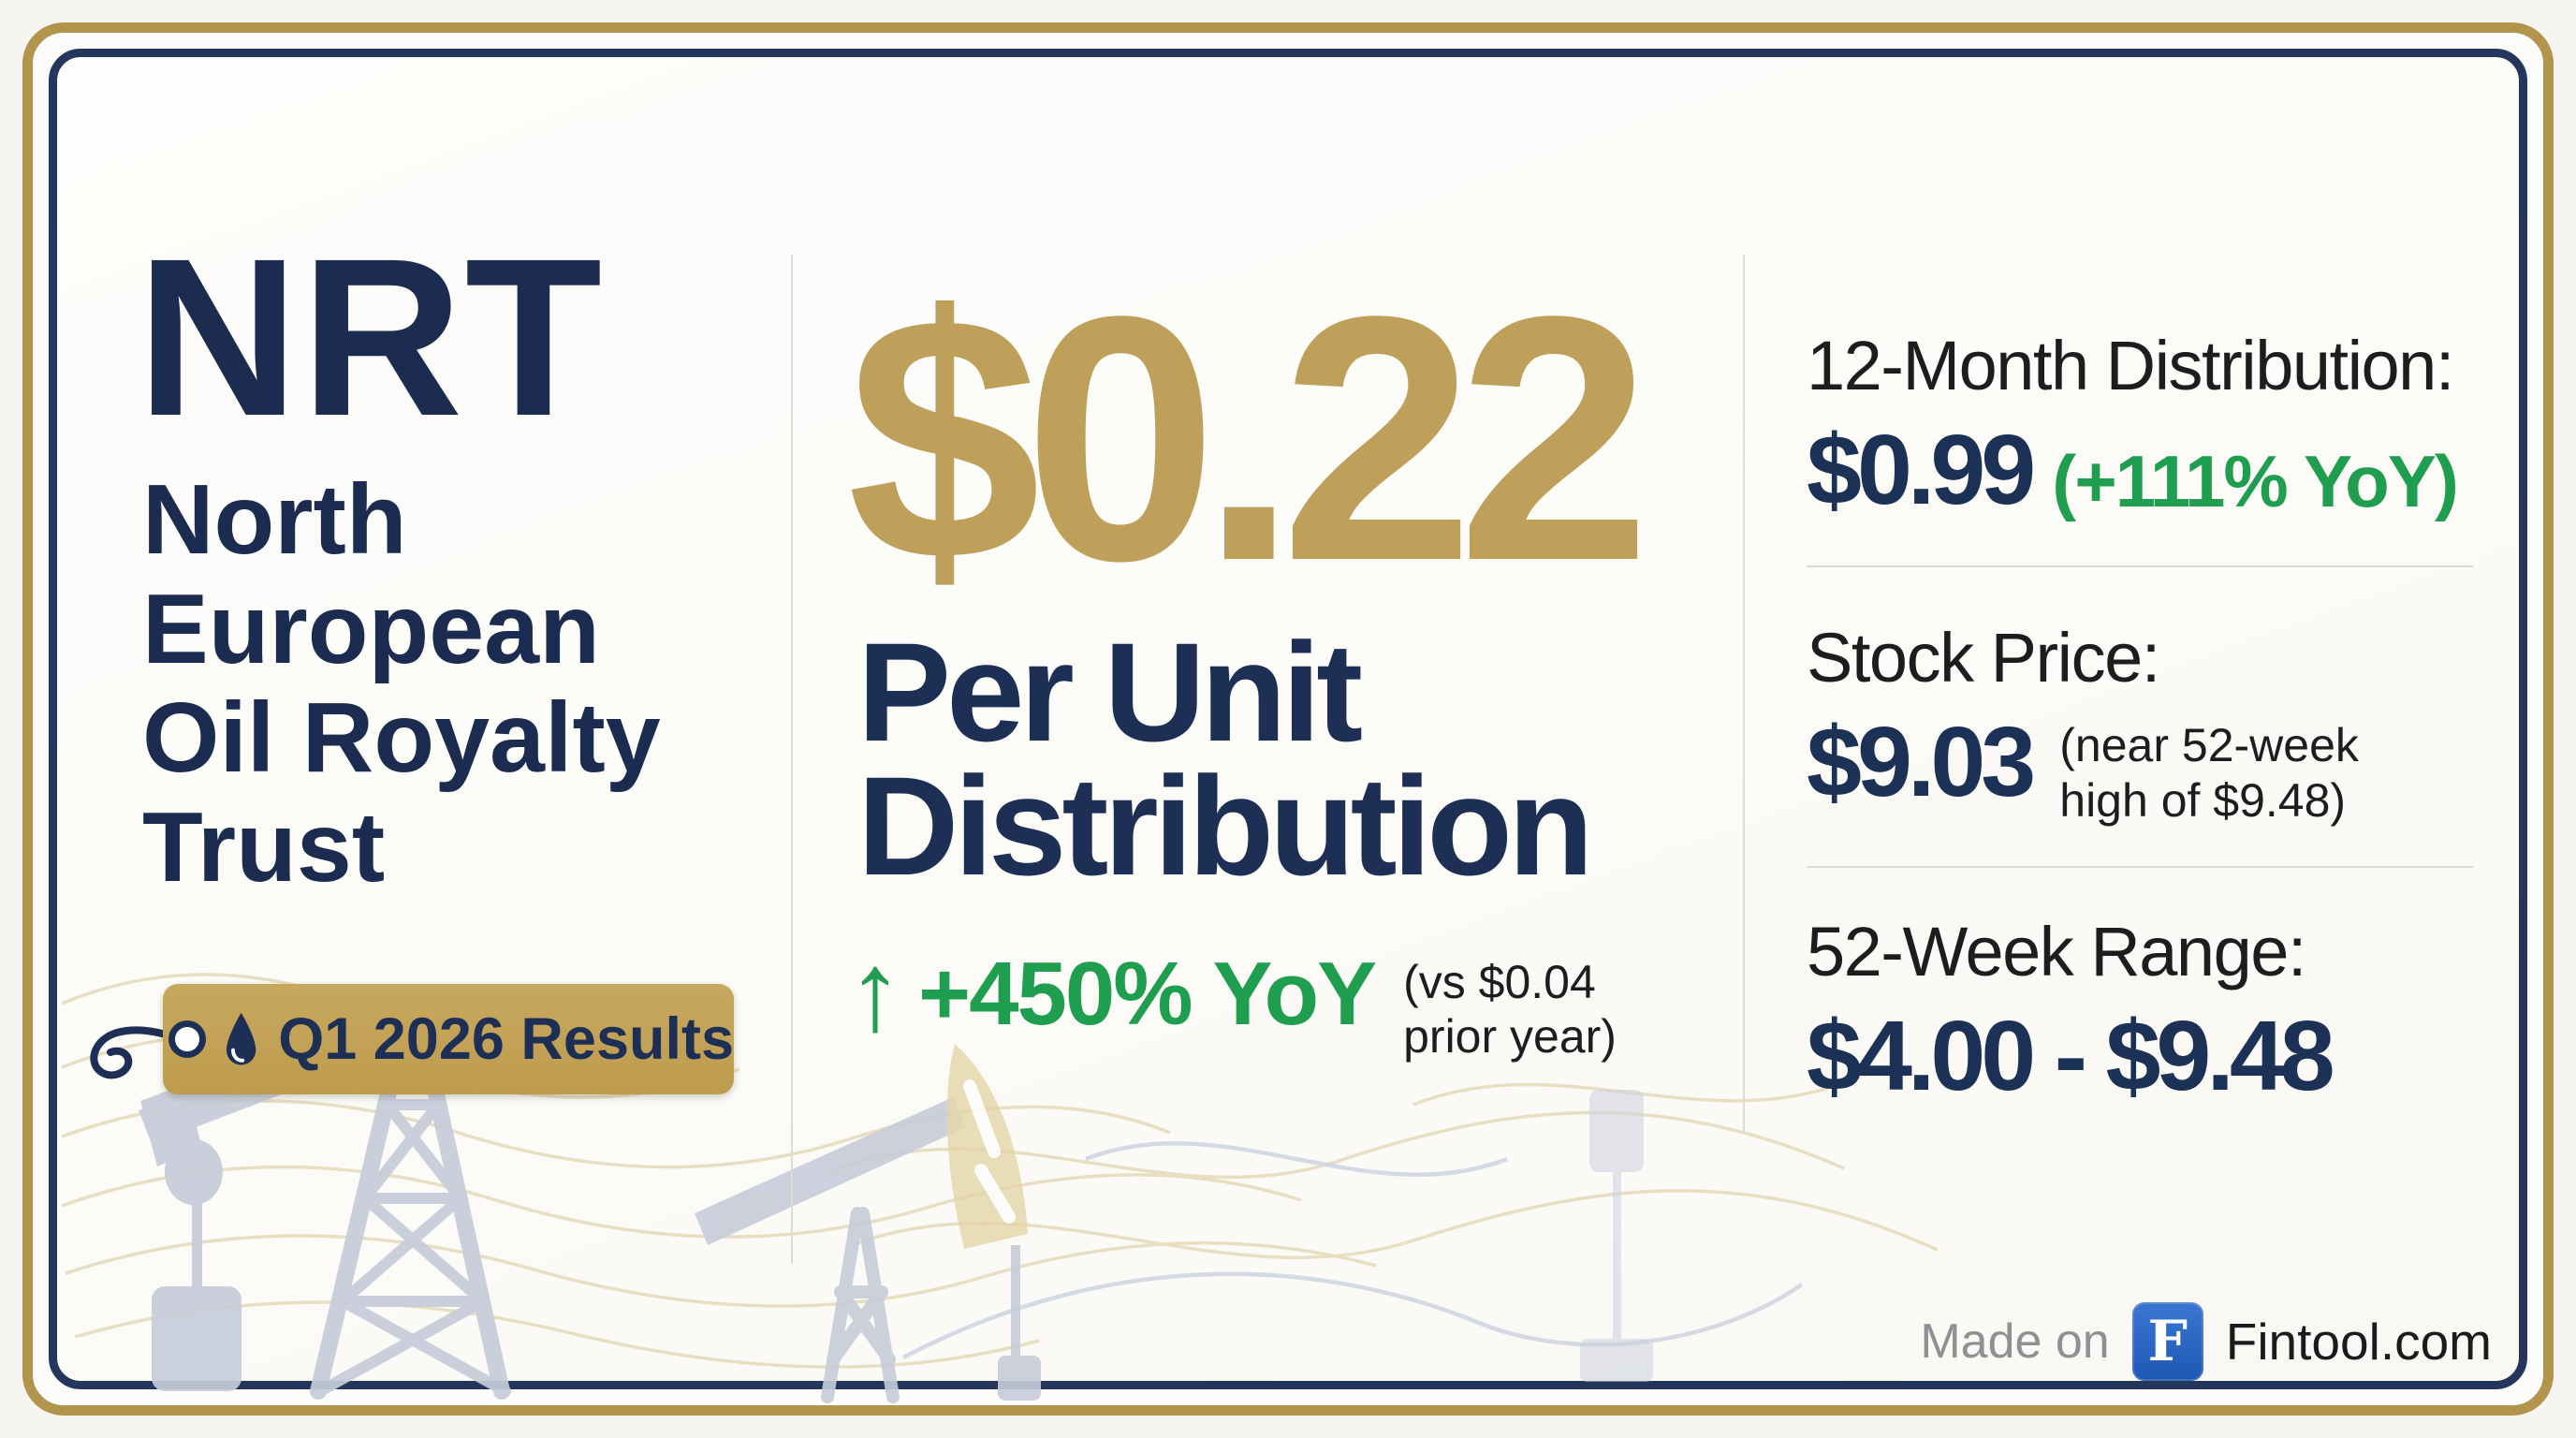 The image size is (2576, 1438). I want to click on stat-note-line: (near 52-week, so click(2209, 745).